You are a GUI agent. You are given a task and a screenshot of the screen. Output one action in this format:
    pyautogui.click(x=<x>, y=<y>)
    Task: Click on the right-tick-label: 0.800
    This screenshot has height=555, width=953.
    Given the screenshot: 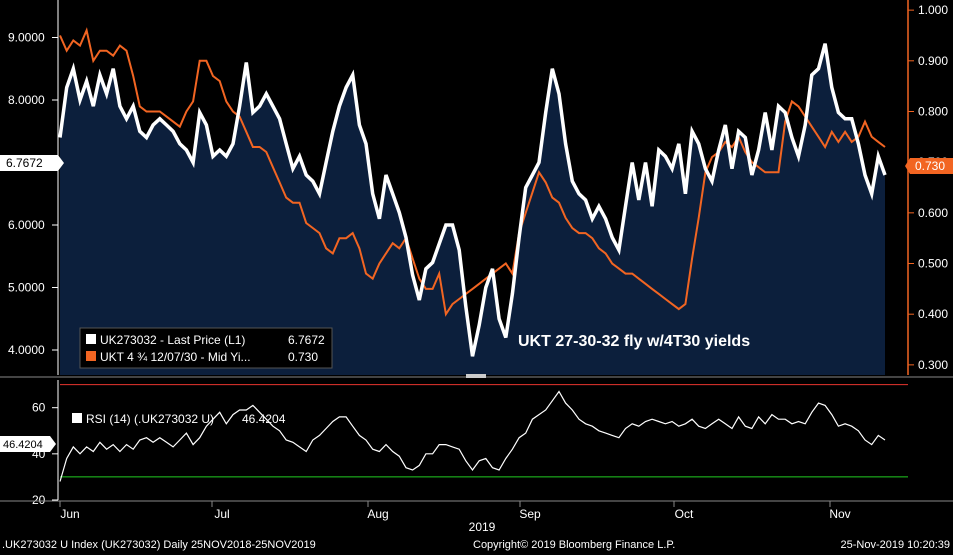 What is the action you would take?
    pyautogui.click(x=933, y=111)
    